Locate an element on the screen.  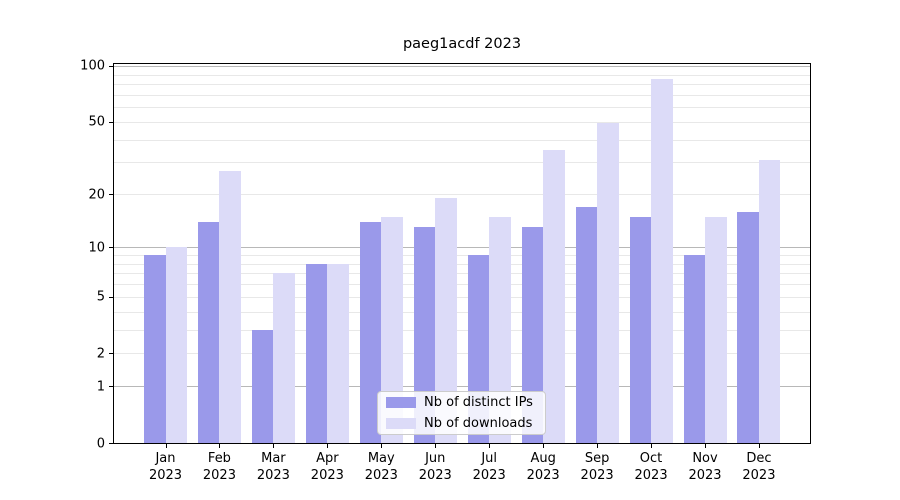
x-tick-mar is located at coordinates (274, 446).